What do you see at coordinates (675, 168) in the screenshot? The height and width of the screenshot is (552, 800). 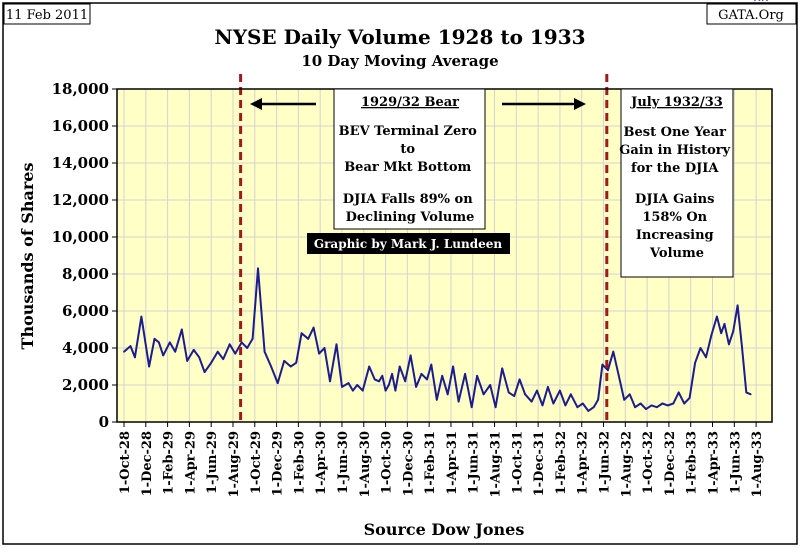 I see `bull-annotation-line: for the DJIA` at bounding box center [675, 168].